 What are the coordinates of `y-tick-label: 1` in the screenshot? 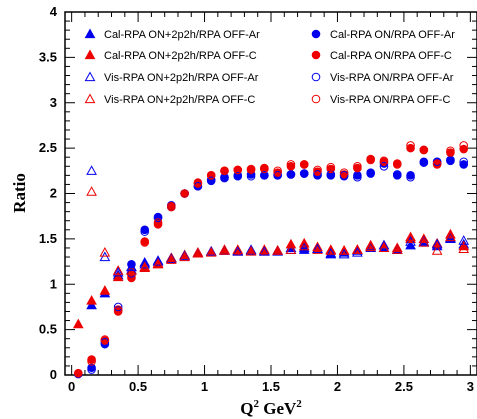 It's located at (53, 283).